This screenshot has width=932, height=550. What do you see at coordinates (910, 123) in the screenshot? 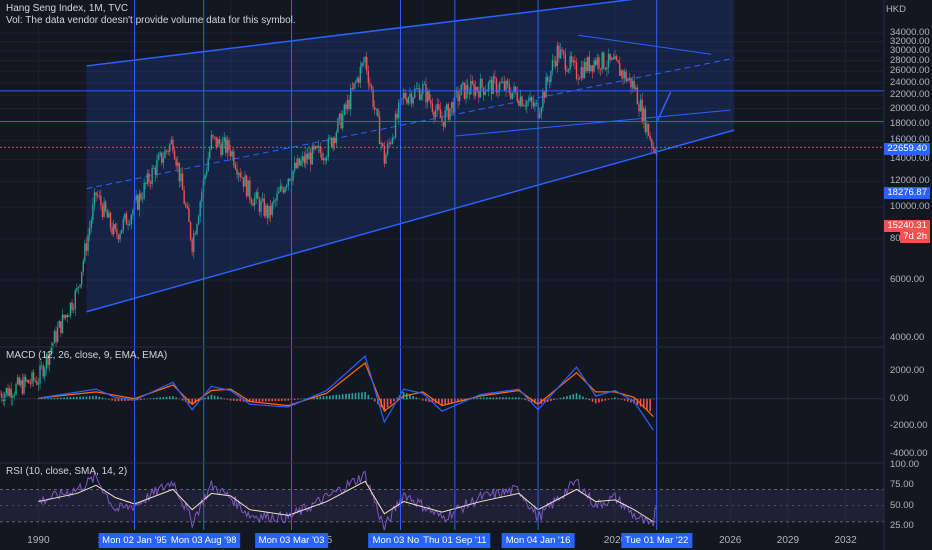
I see `price-tick-label: 18000.00` at bounding box center [910, 123].